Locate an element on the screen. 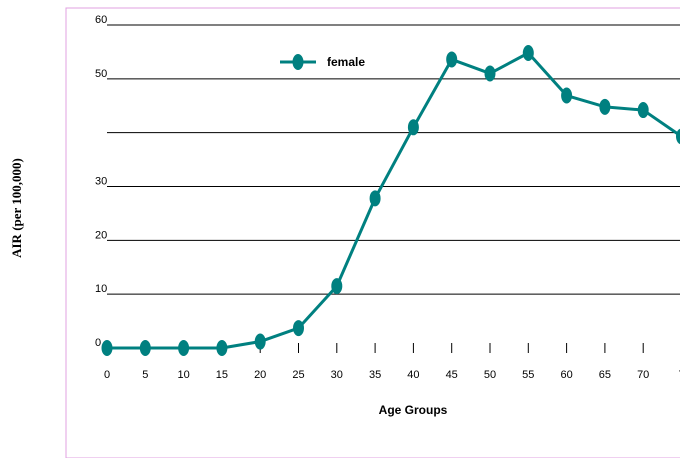 This screenshot has width=680, height=458. y-tick-label: 60 is located at coordinates (101, 20).